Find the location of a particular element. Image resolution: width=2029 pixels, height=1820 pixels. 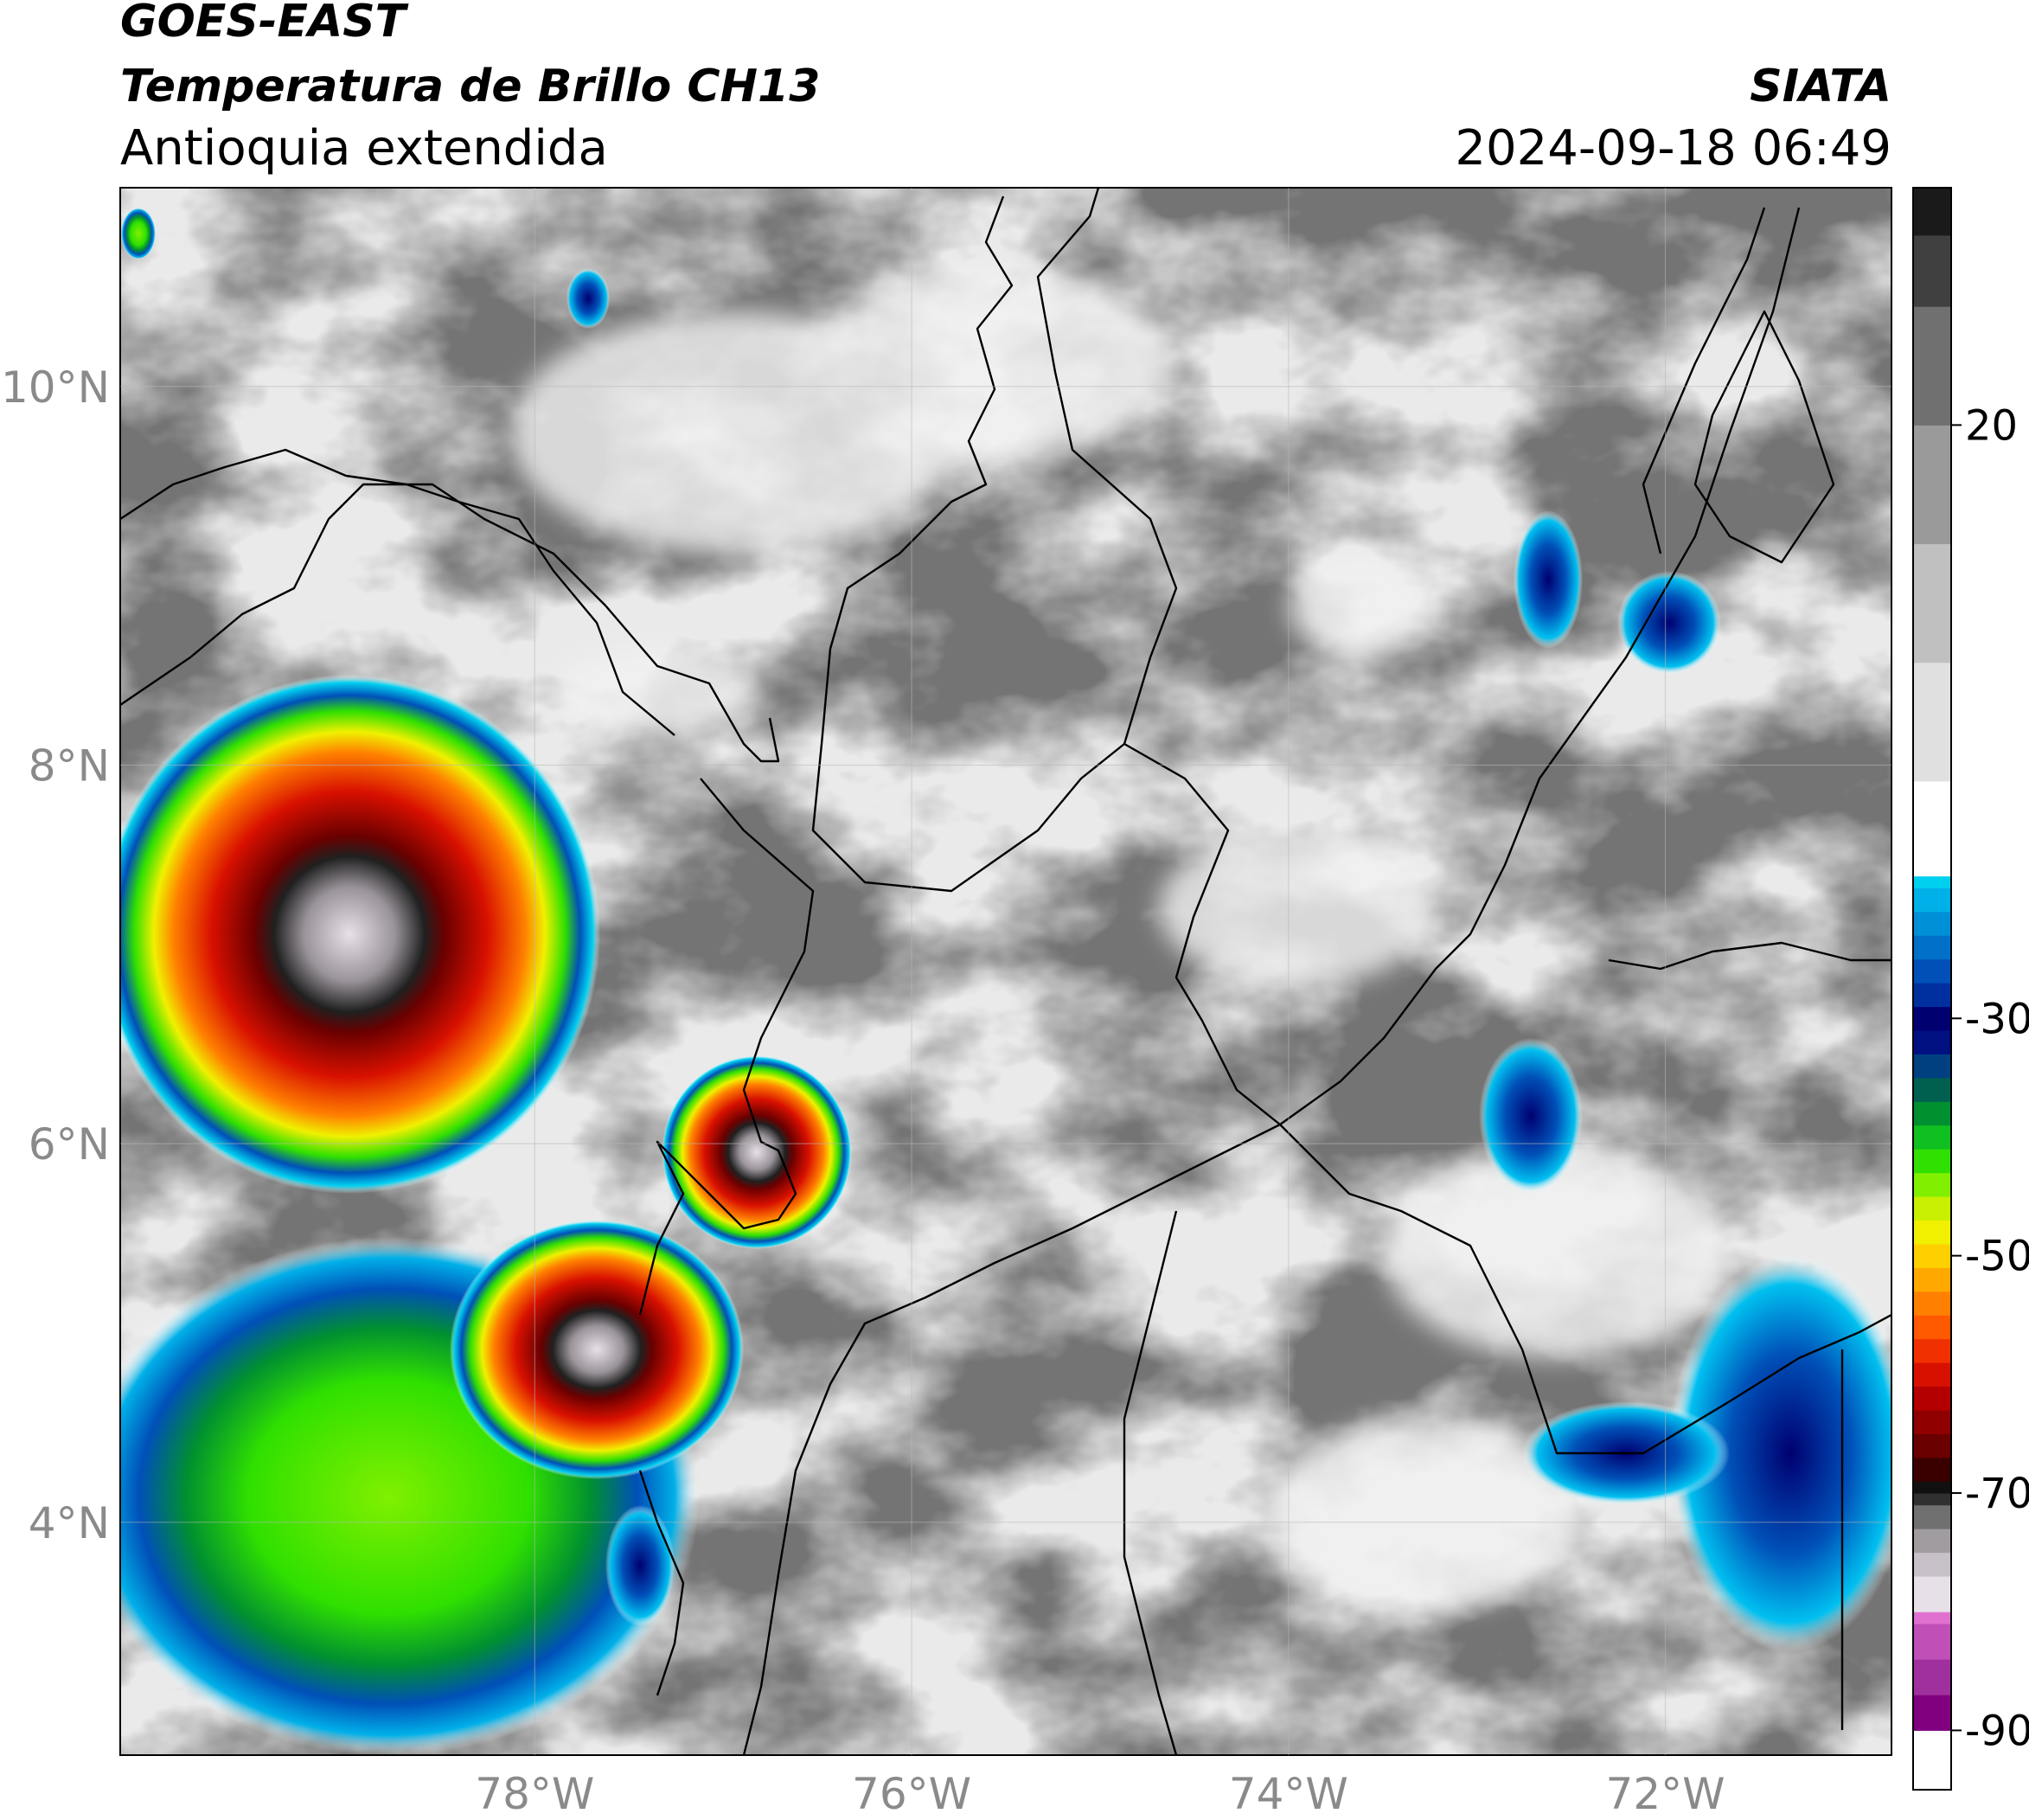

y-tick-label: 8°N is located at coordinates (69, 765).